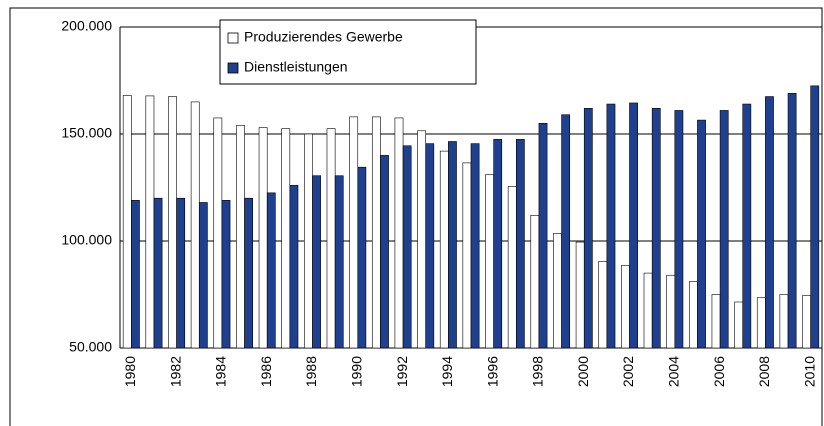 The height and width of the screenshot is (426, 824). Describe the element at coordinates (311, 371) in the screenshot. I see `x-tick-label: 1988` at that location.